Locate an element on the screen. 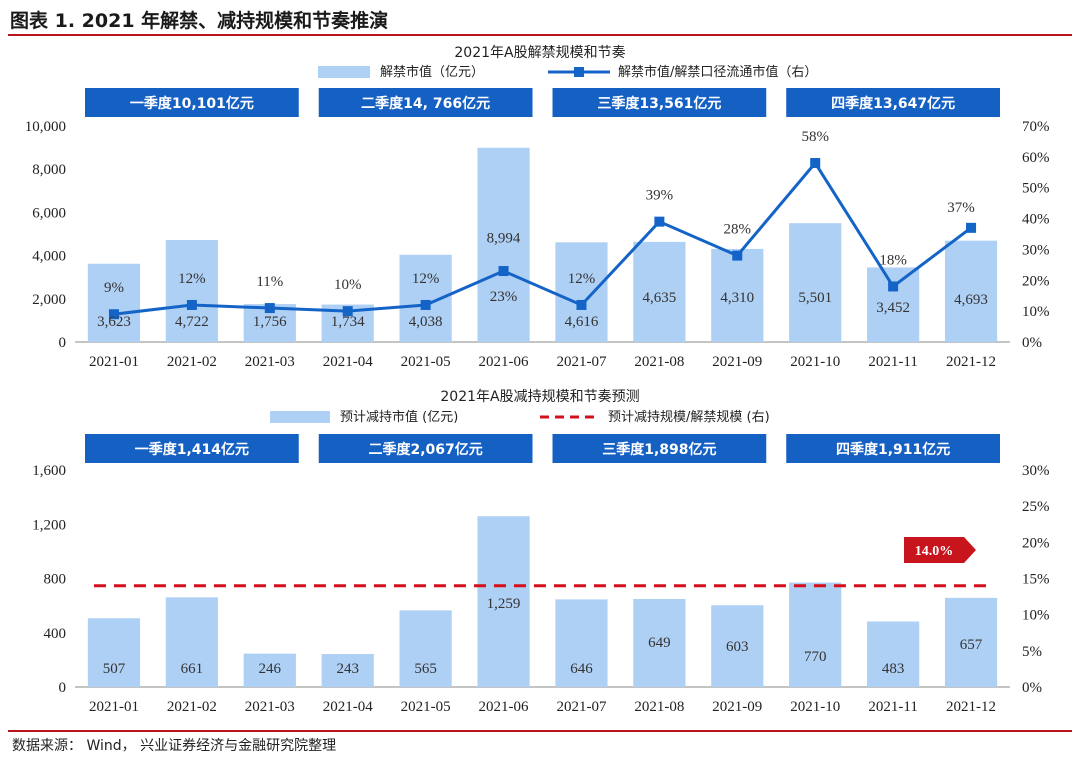 The width and height of the screenshot is (1080, 757). x-tick-label: 2021-06 is located at coordinates (504, 362).